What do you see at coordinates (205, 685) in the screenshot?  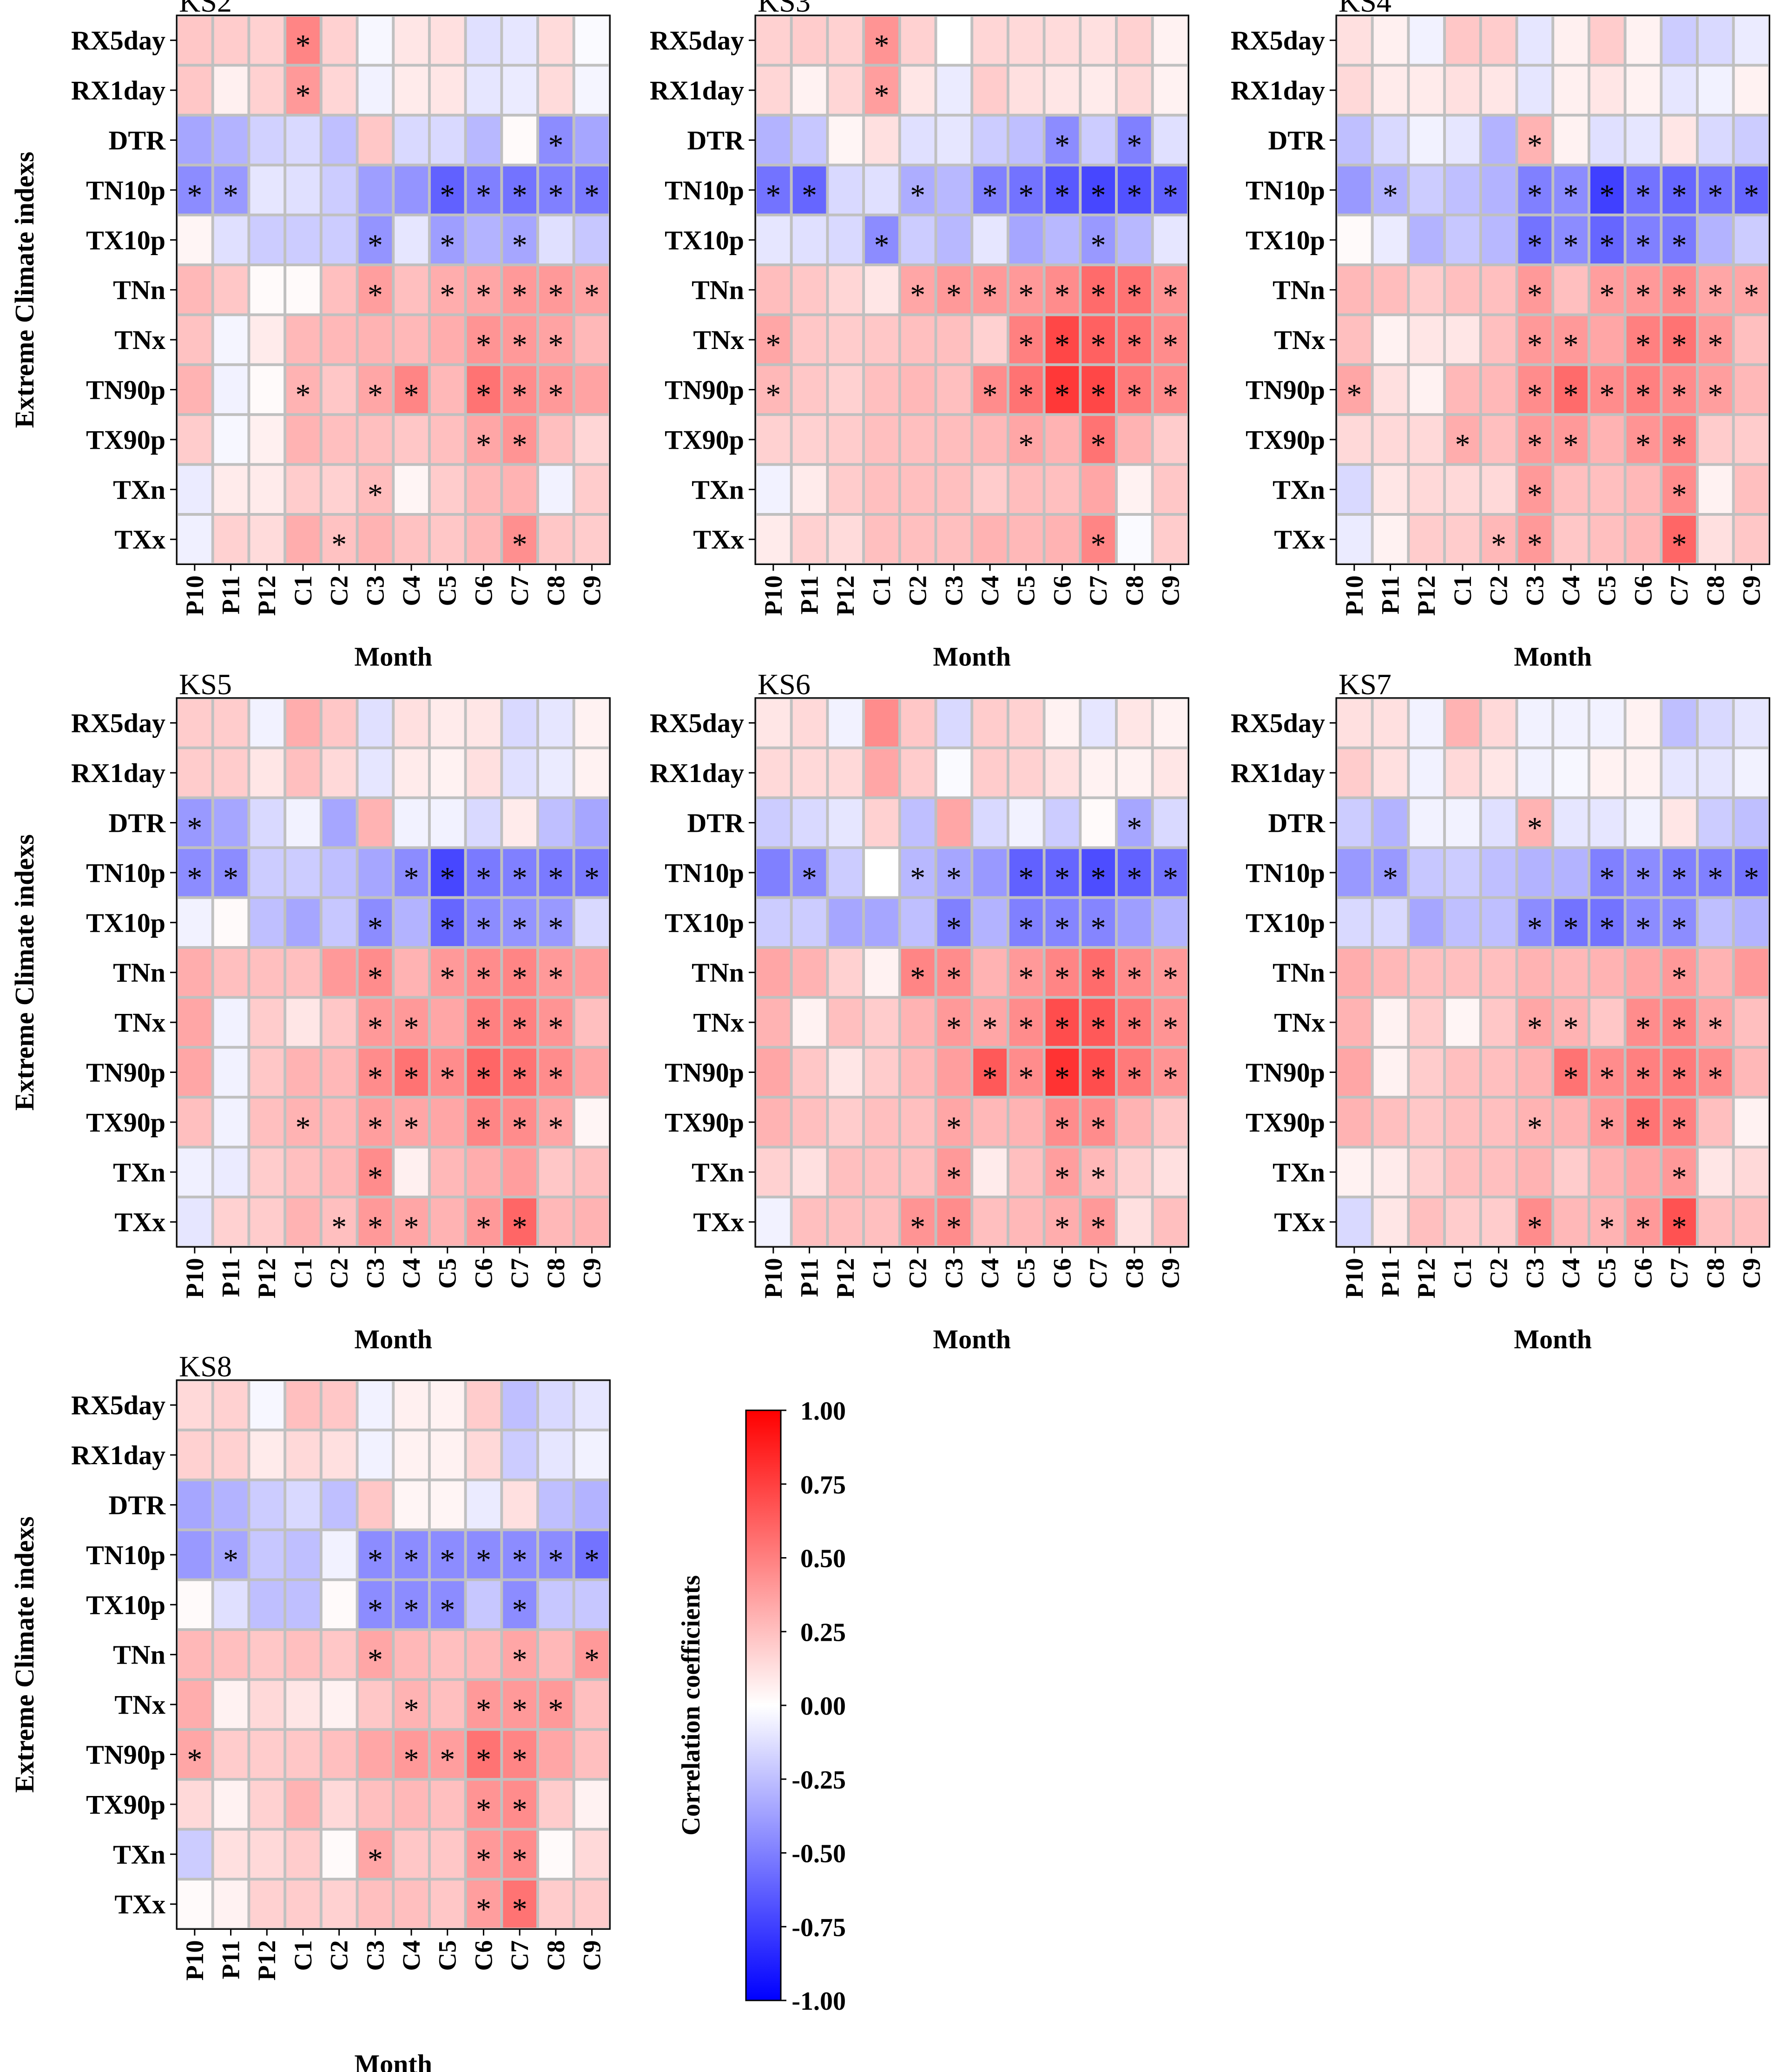 I see `panel-title: KS5` at bounding box center [205, 685].